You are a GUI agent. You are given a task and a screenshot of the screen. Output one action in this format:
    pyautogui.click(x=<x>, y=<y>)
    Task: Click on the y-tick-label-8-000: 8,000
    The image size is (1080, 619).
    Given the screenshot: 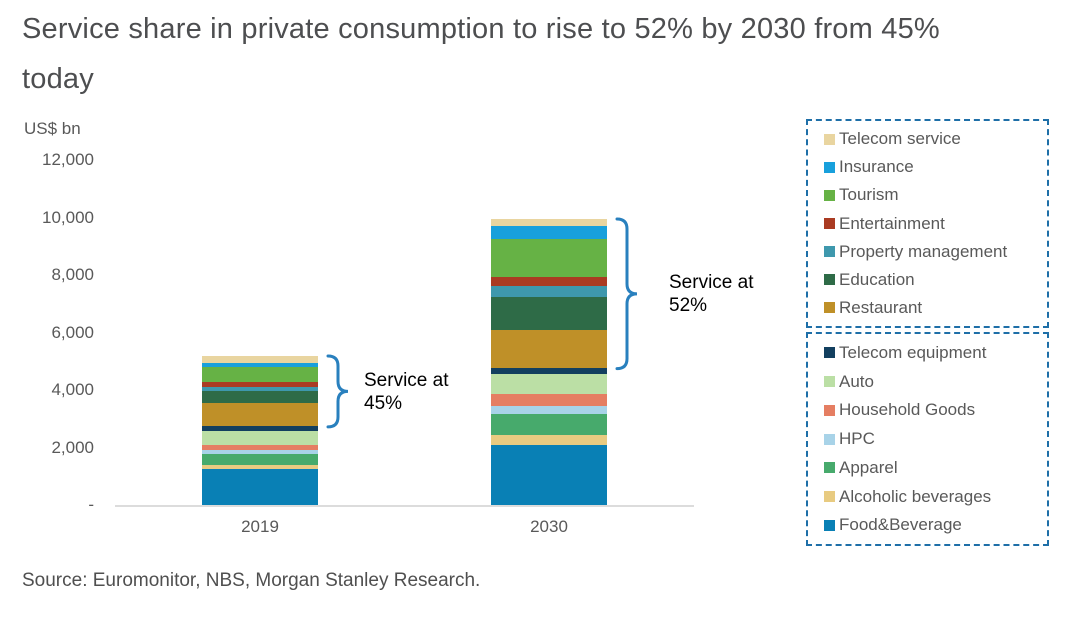 What is the action you would take?
    pyautogui.click(x=72, y=274)
    